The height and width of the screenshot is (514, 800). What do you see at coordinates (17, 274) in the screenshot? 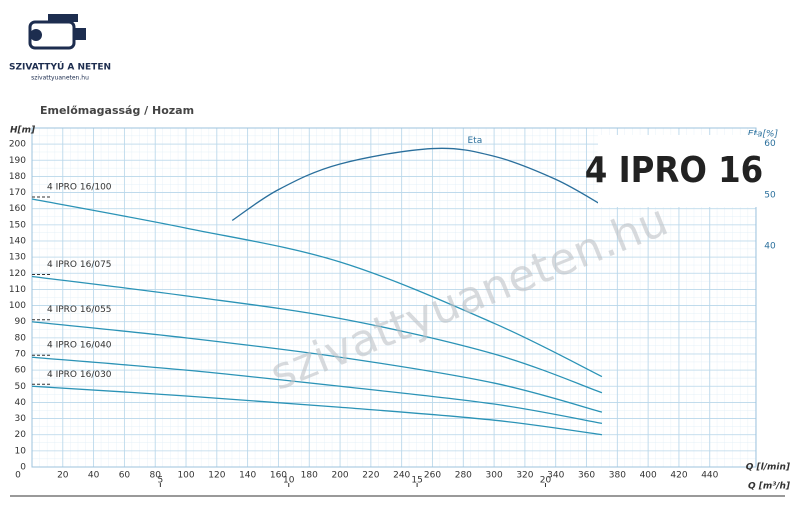
I see `y-tick-label: 120` at bounding box center [17, 274].